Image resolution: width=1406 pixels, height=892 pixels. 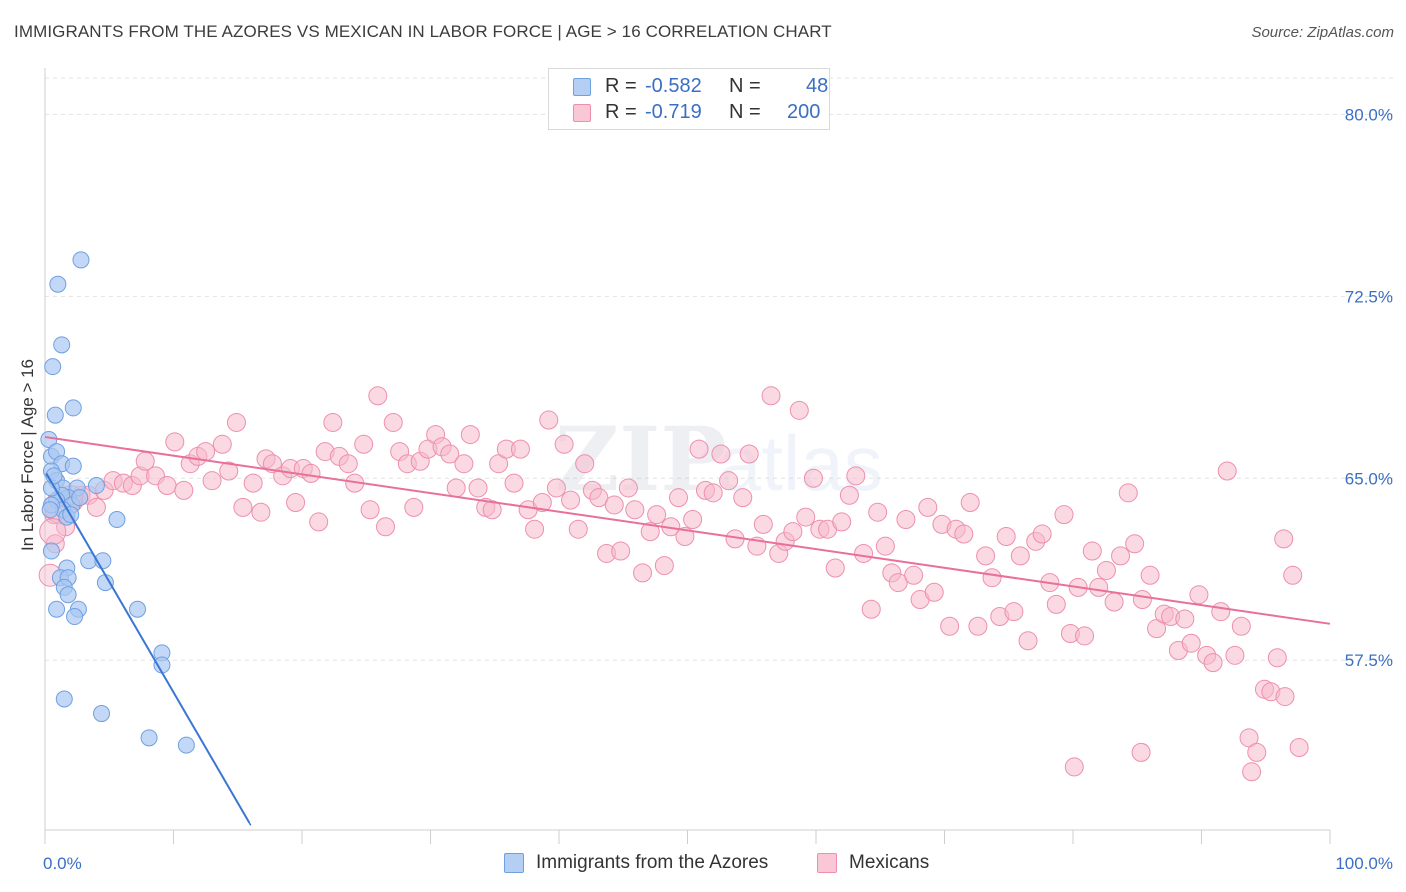 What do you see at coordinates (1369, 478) in the screenshot?
I see `y-tick-label: 65.0%` at bounding box center [1369, 478].